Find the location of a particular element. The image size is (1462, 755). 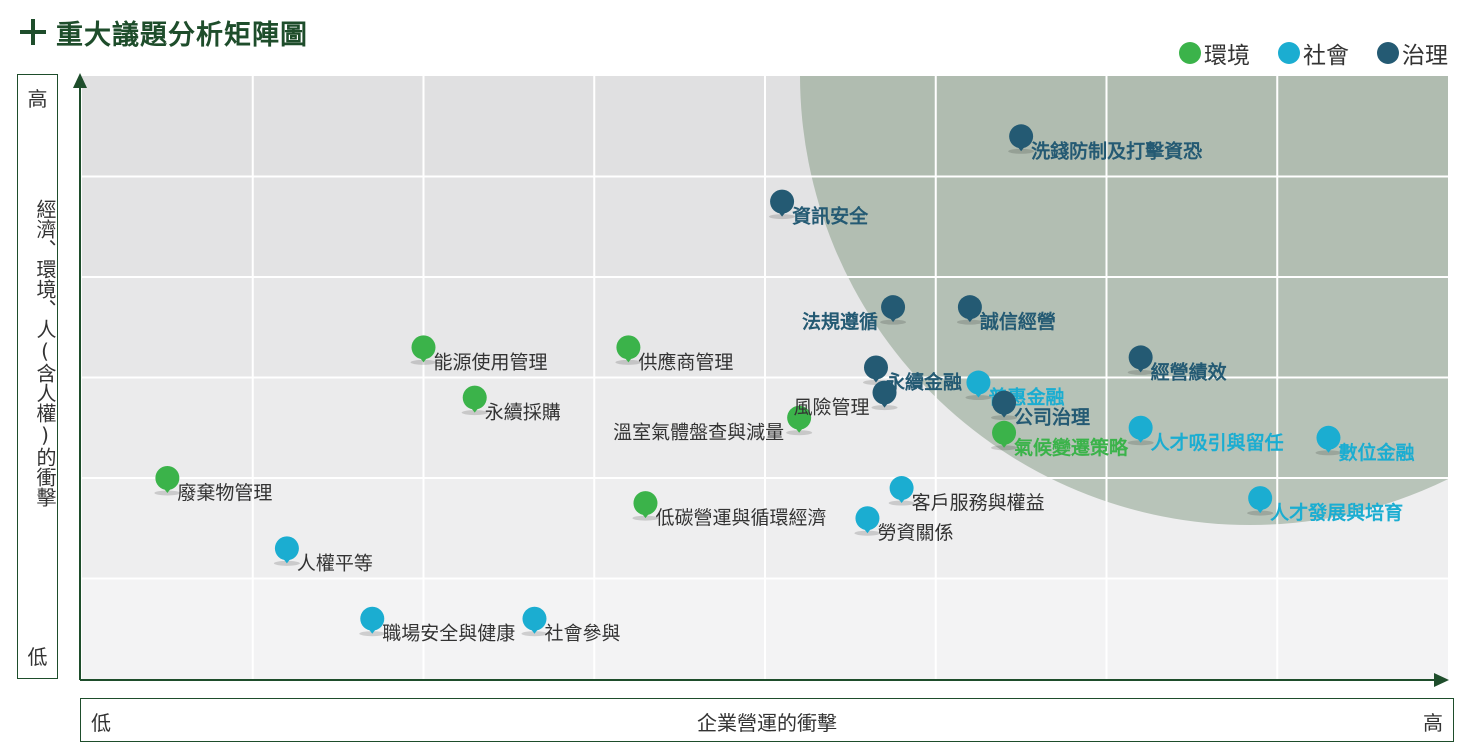

data-point: 法規遵循 is located at coordinates (854, 314).